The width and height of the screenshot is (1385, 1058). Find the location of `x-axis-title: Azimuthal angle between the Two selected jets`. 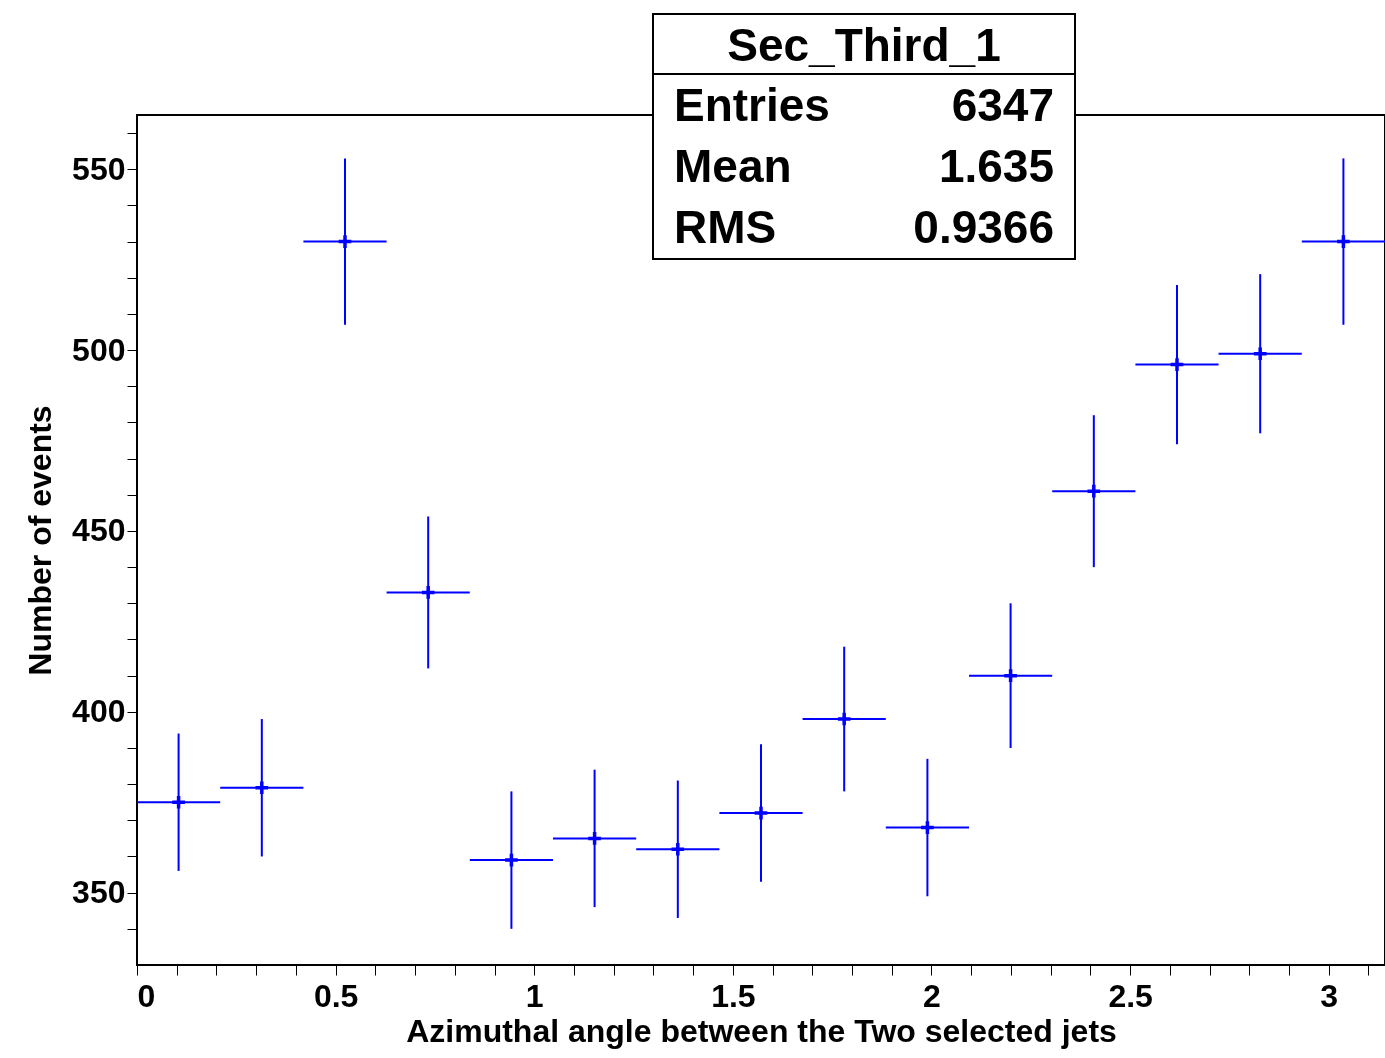

x-axis-title: Azimuthal angle between the Two selected jets is located at coordinates (761, 1030).